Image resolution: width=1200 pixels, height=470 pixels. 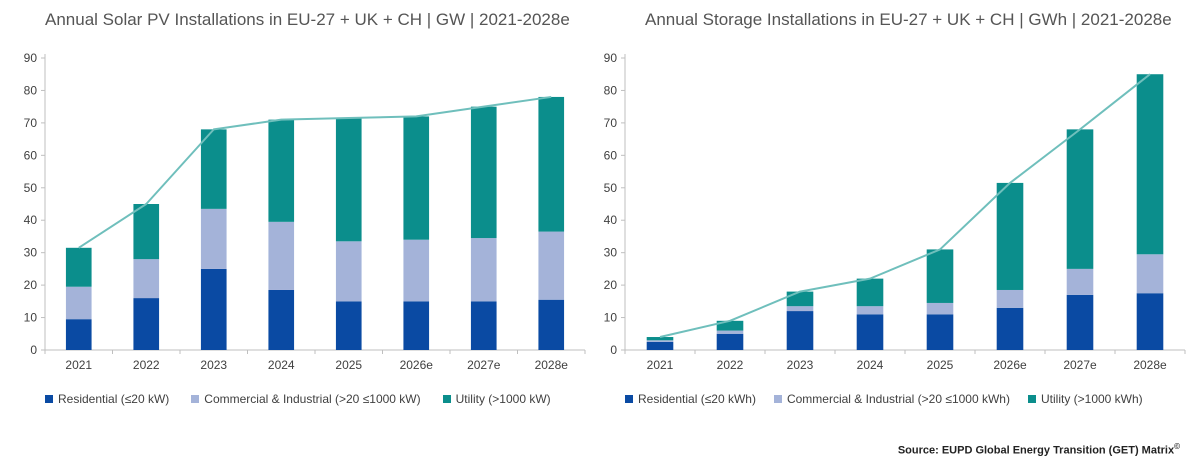 What do you see at coordinates (1177, 446) in the screenshot?
I see `copyright-mark: ©` at bounding box center [1177, 446].